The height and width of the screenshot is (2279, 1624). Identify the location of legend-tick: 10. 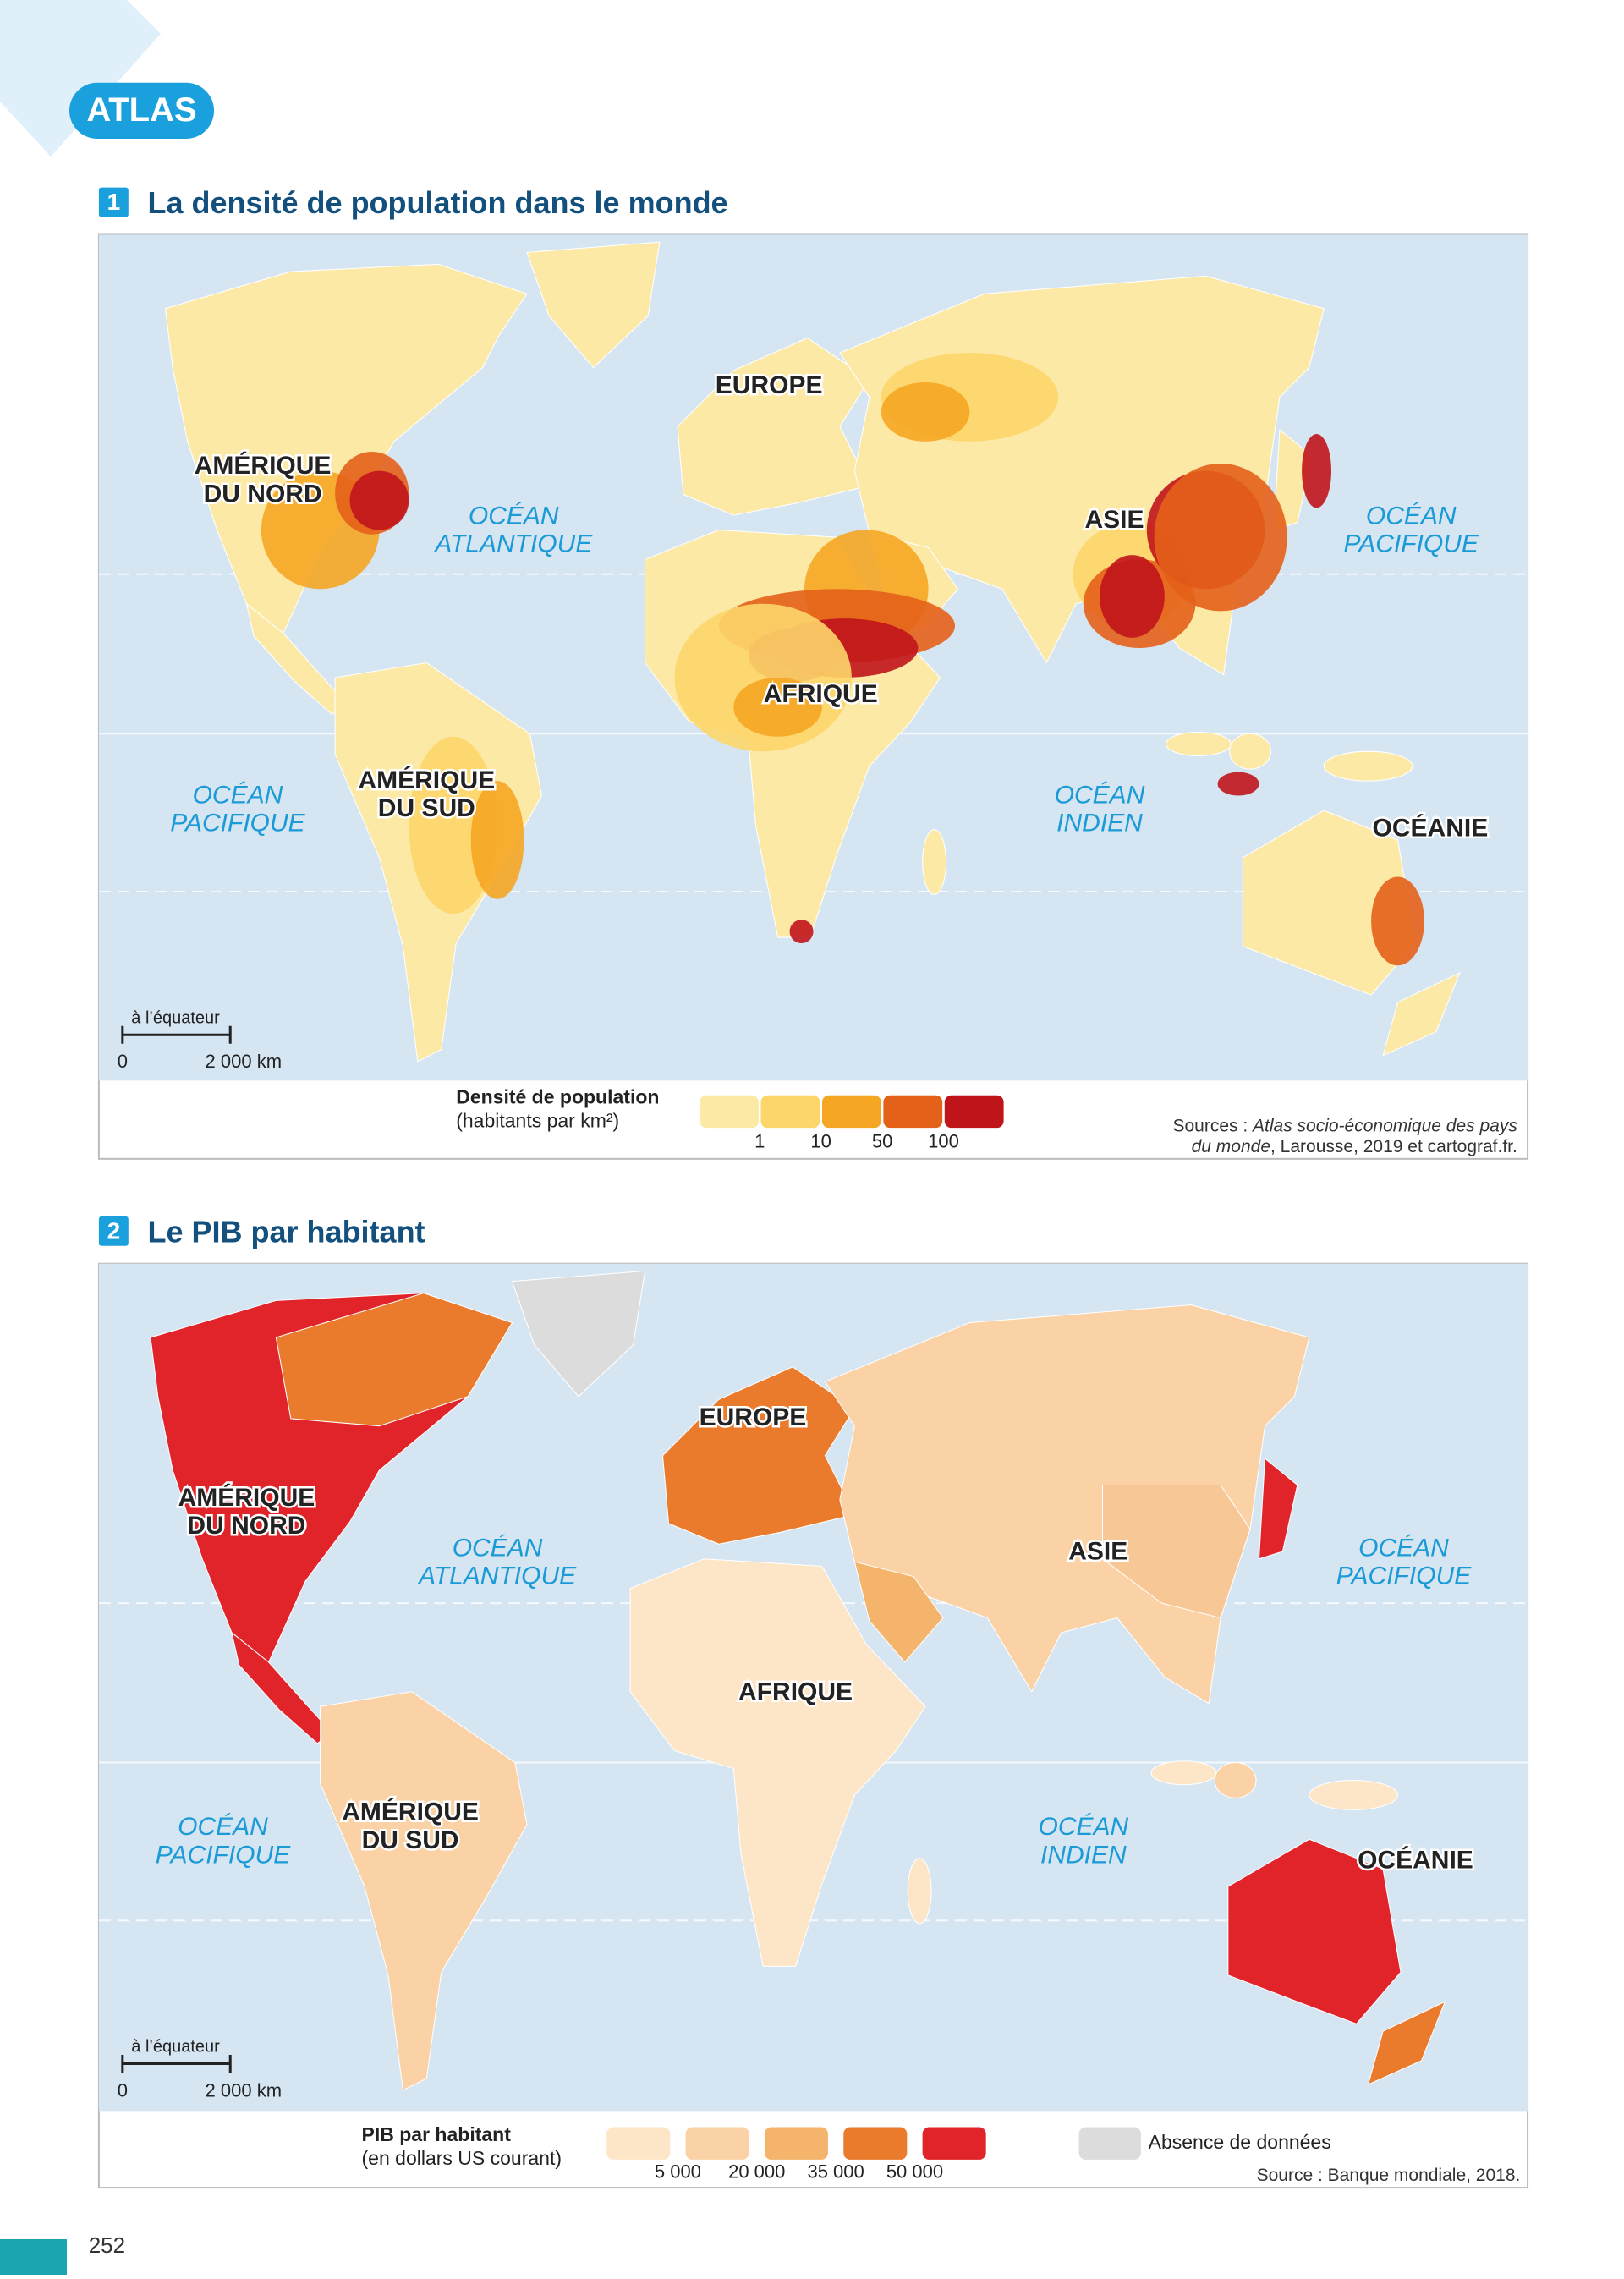
(820, 1140).